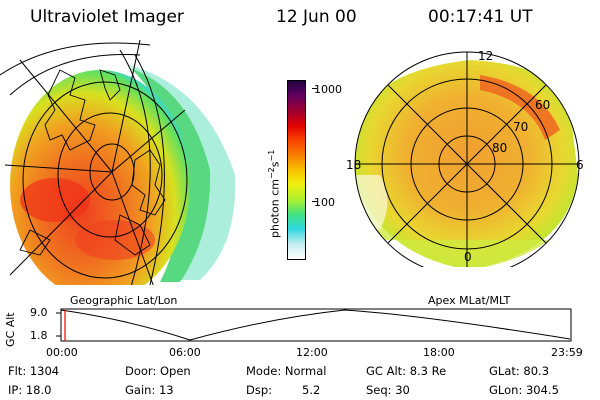 The image size is (600, 400). I want to click on xtick-0600: 06:00, so click(185, 352).